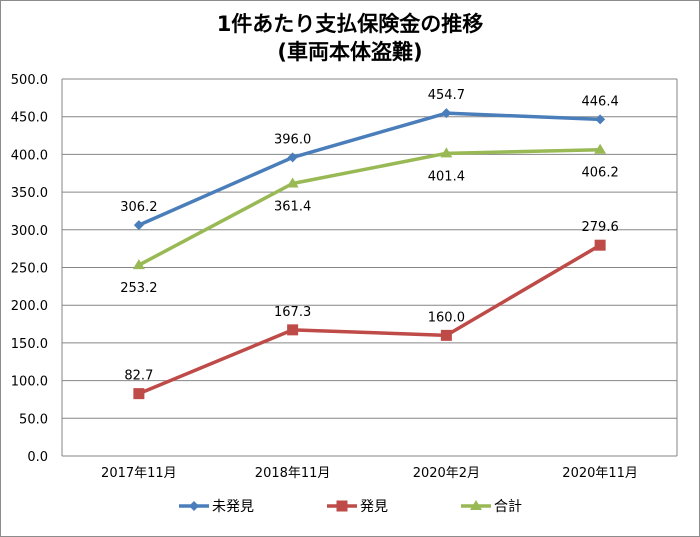  What do you see at coordinates (29, 231) in the screenshot?
I see `y-tick-label: 300.0` at bounding box center [29, 231].